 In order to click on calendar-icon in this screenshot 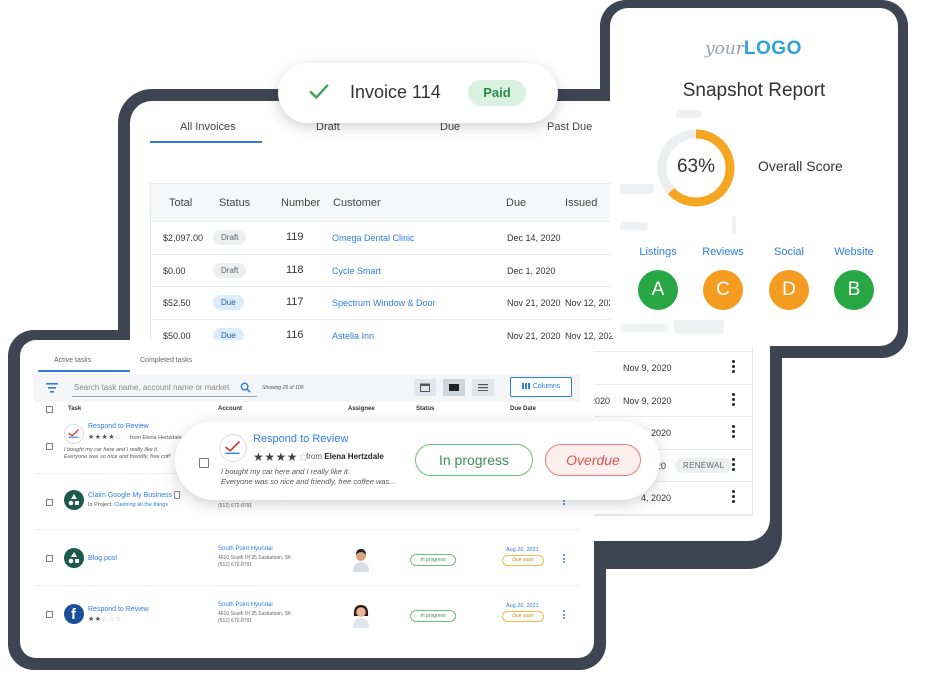, I will do `click(425, 387)`.